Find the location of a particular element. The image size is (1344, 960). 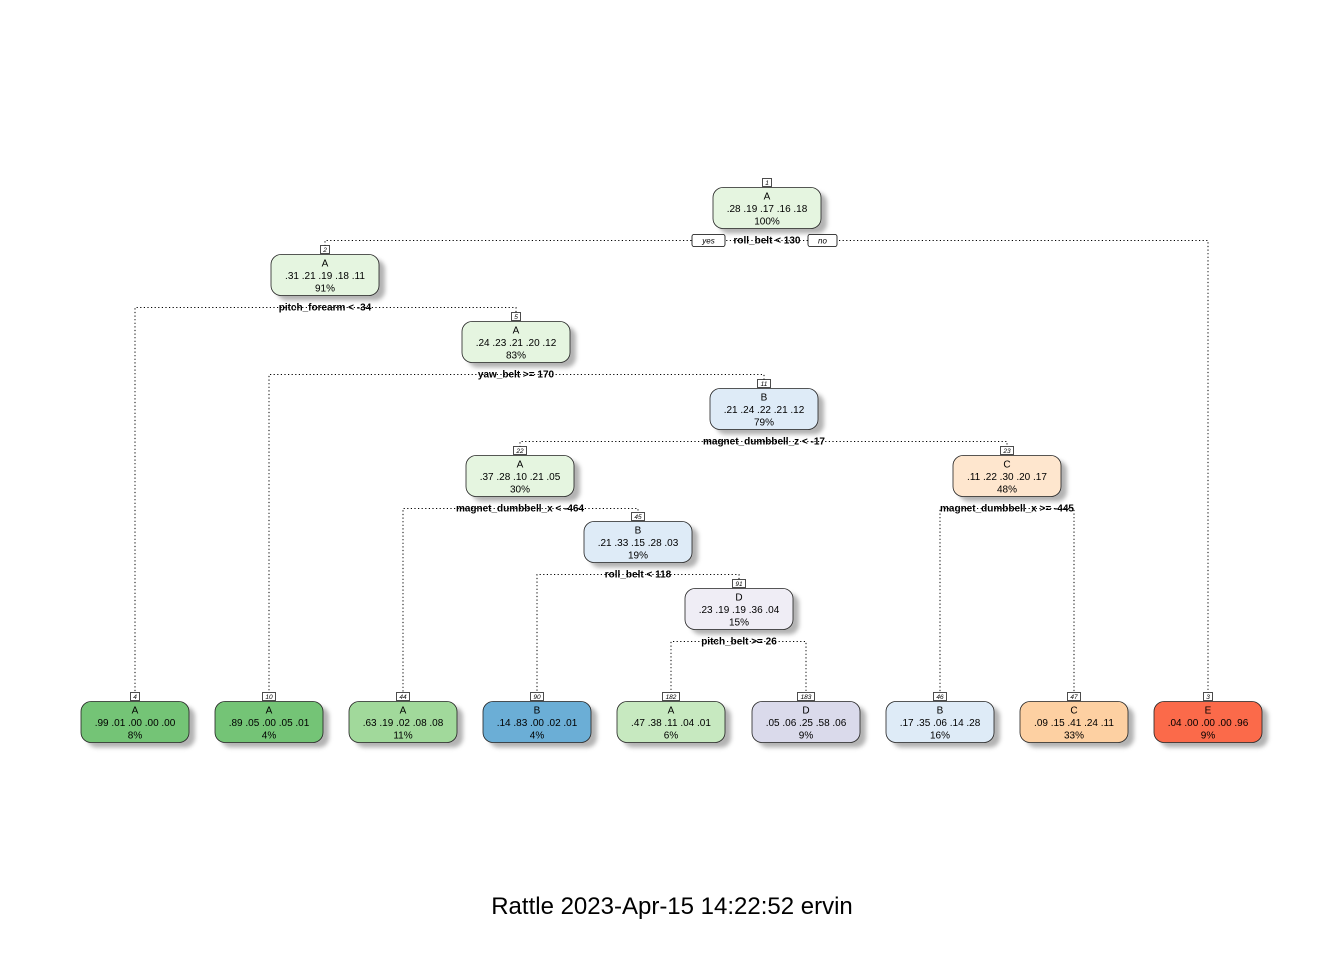

node-number: 46 is located at coordinates (940, 697).